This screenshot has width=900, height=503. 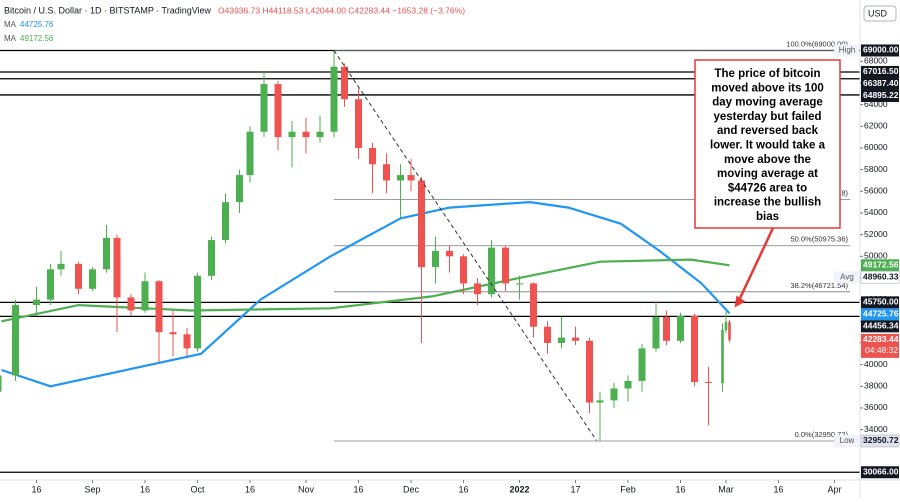 What do you see at coordinates (628, 489) in the screenshot?
I see `x-tick-label: Feb` at bounding box center [628, 489].